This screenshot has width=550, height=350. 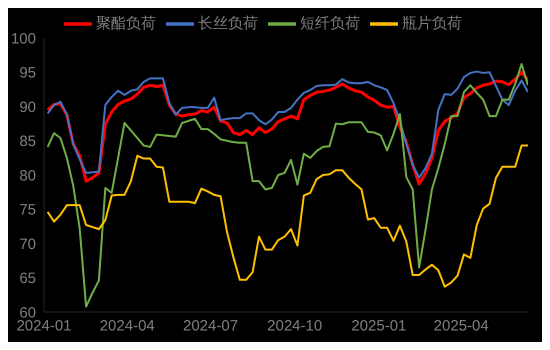 I want to click on y-tick-label: 75, so click(x=27, y=210).